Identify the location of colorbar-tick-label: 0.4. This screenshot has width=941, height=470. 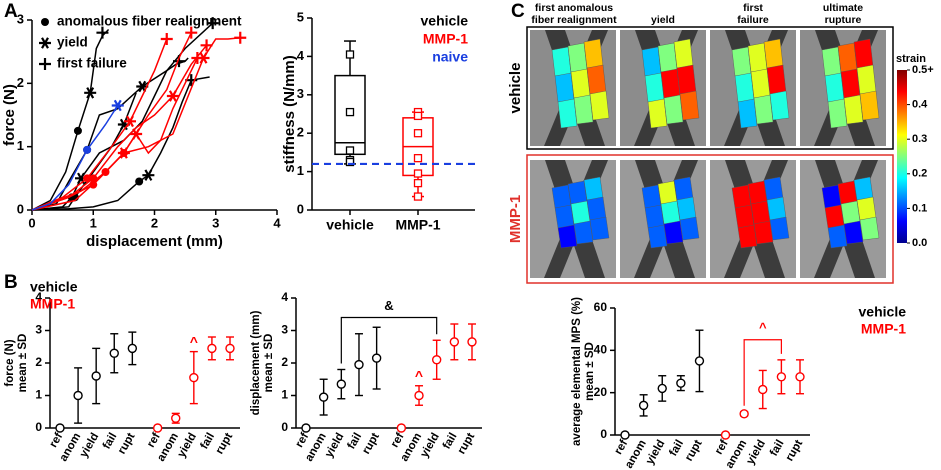
(920, 105).